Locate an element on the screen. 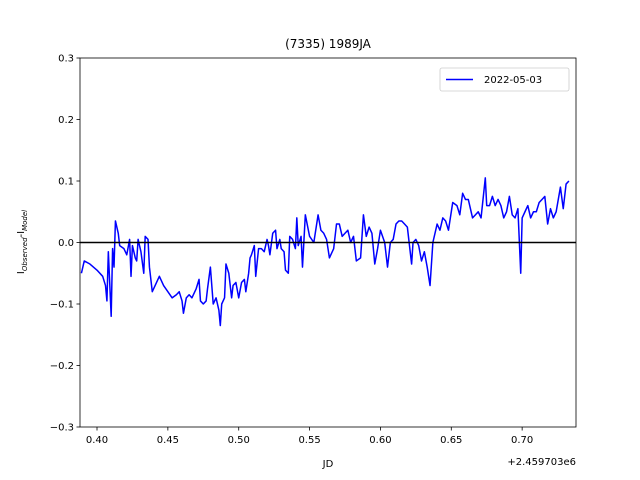  y-tick-label: 0.2 is located at coordinates (66, 120).